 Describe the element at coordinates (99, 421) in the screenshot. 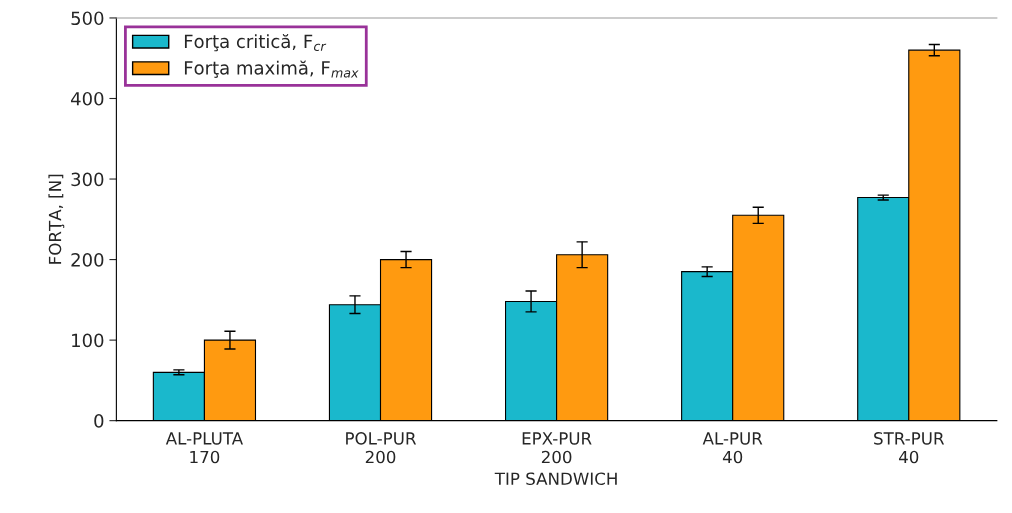

I see `y-tick-label: 0` at that location.